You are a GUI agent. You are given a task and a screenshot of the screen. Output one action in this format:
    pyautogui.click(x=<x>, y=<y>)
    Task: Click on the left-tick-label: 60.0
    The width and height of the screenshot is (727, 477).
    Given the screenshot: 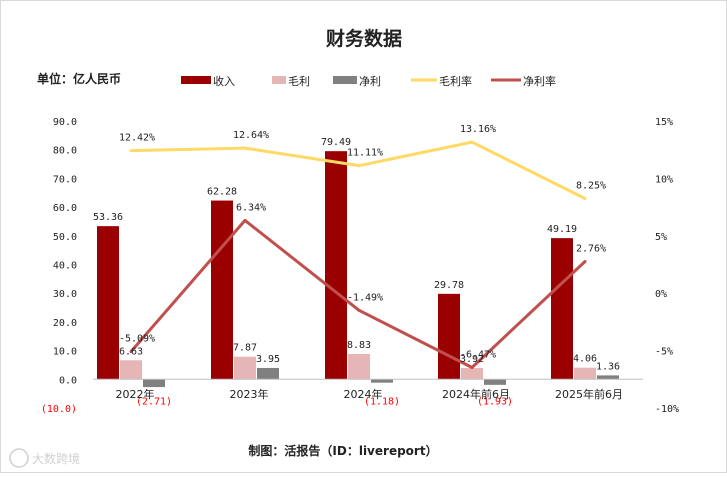 What is the action you would take?
    pyautogui.click(x=65, y=208)
    